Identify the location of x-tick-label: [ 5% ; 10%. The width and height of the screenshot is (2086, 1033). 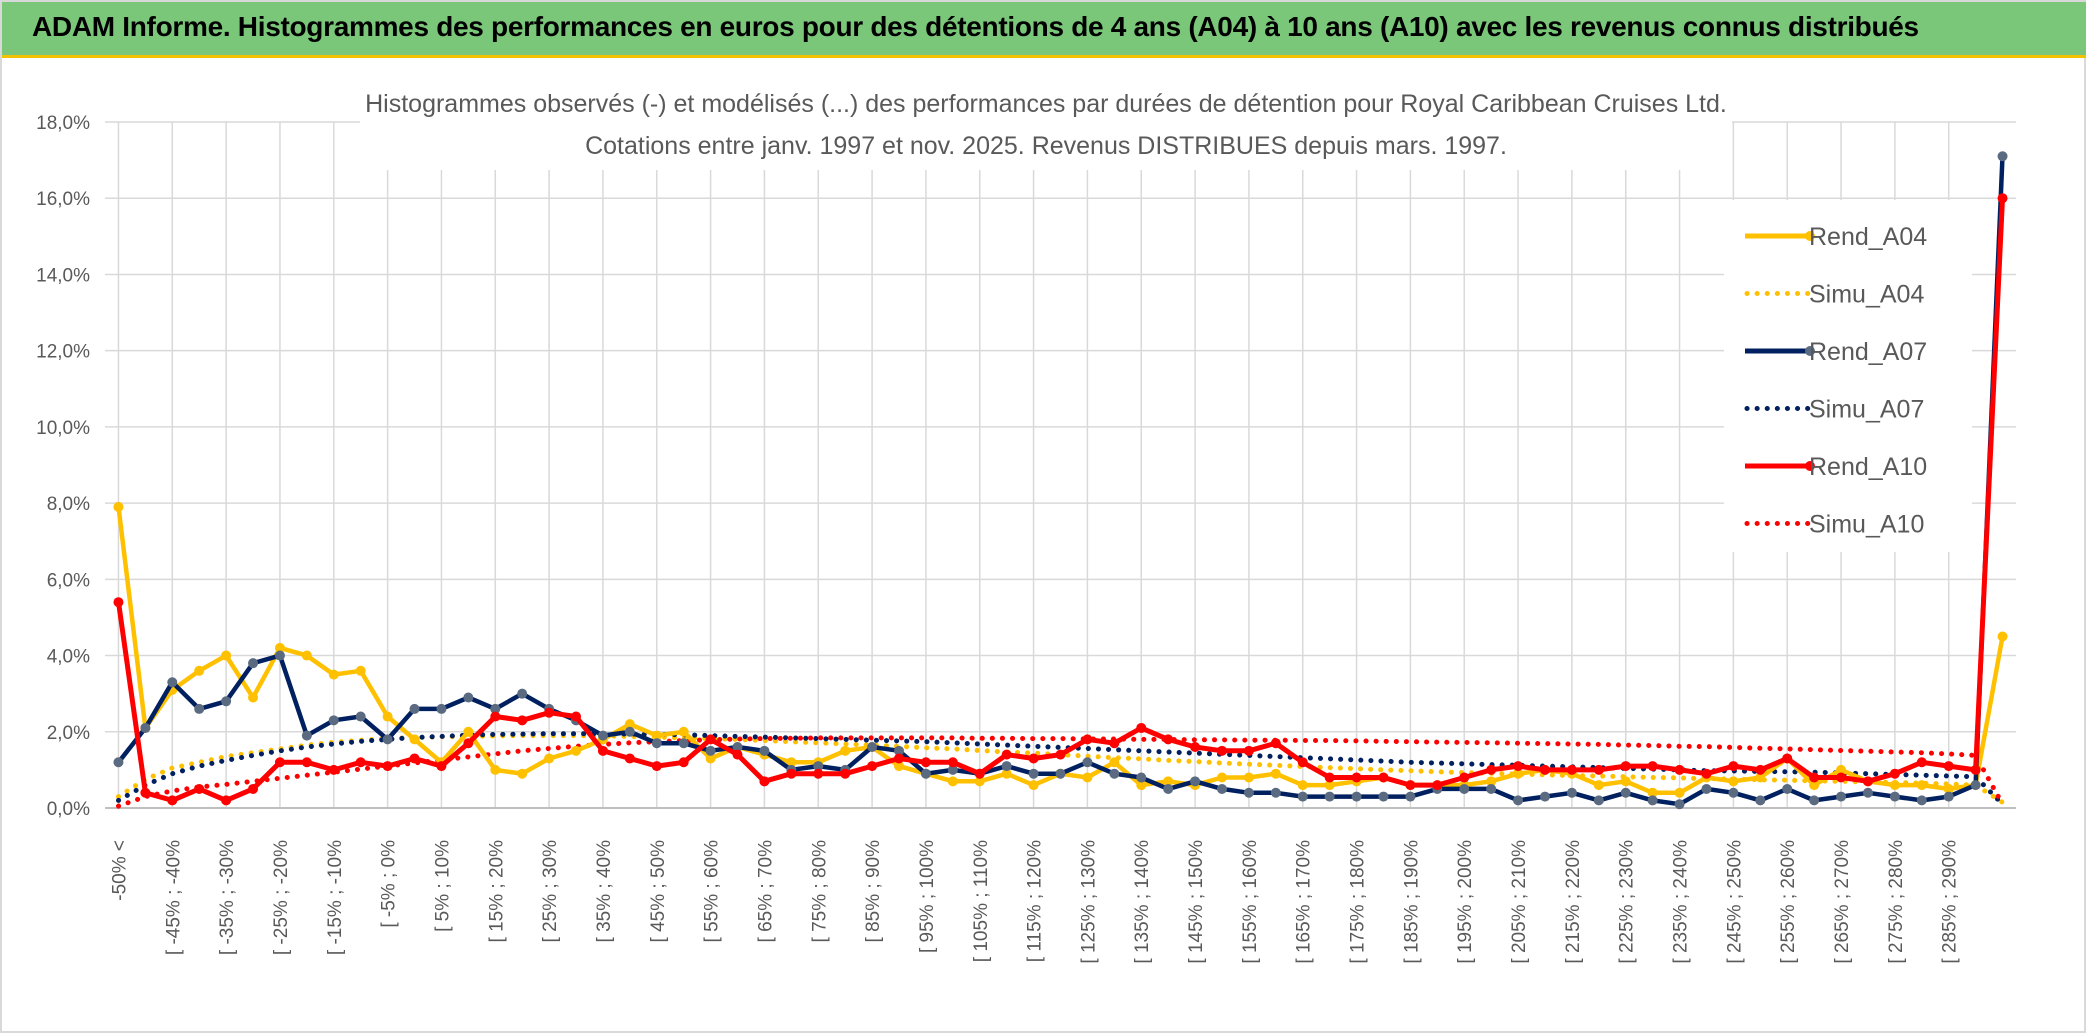
(442, 886).